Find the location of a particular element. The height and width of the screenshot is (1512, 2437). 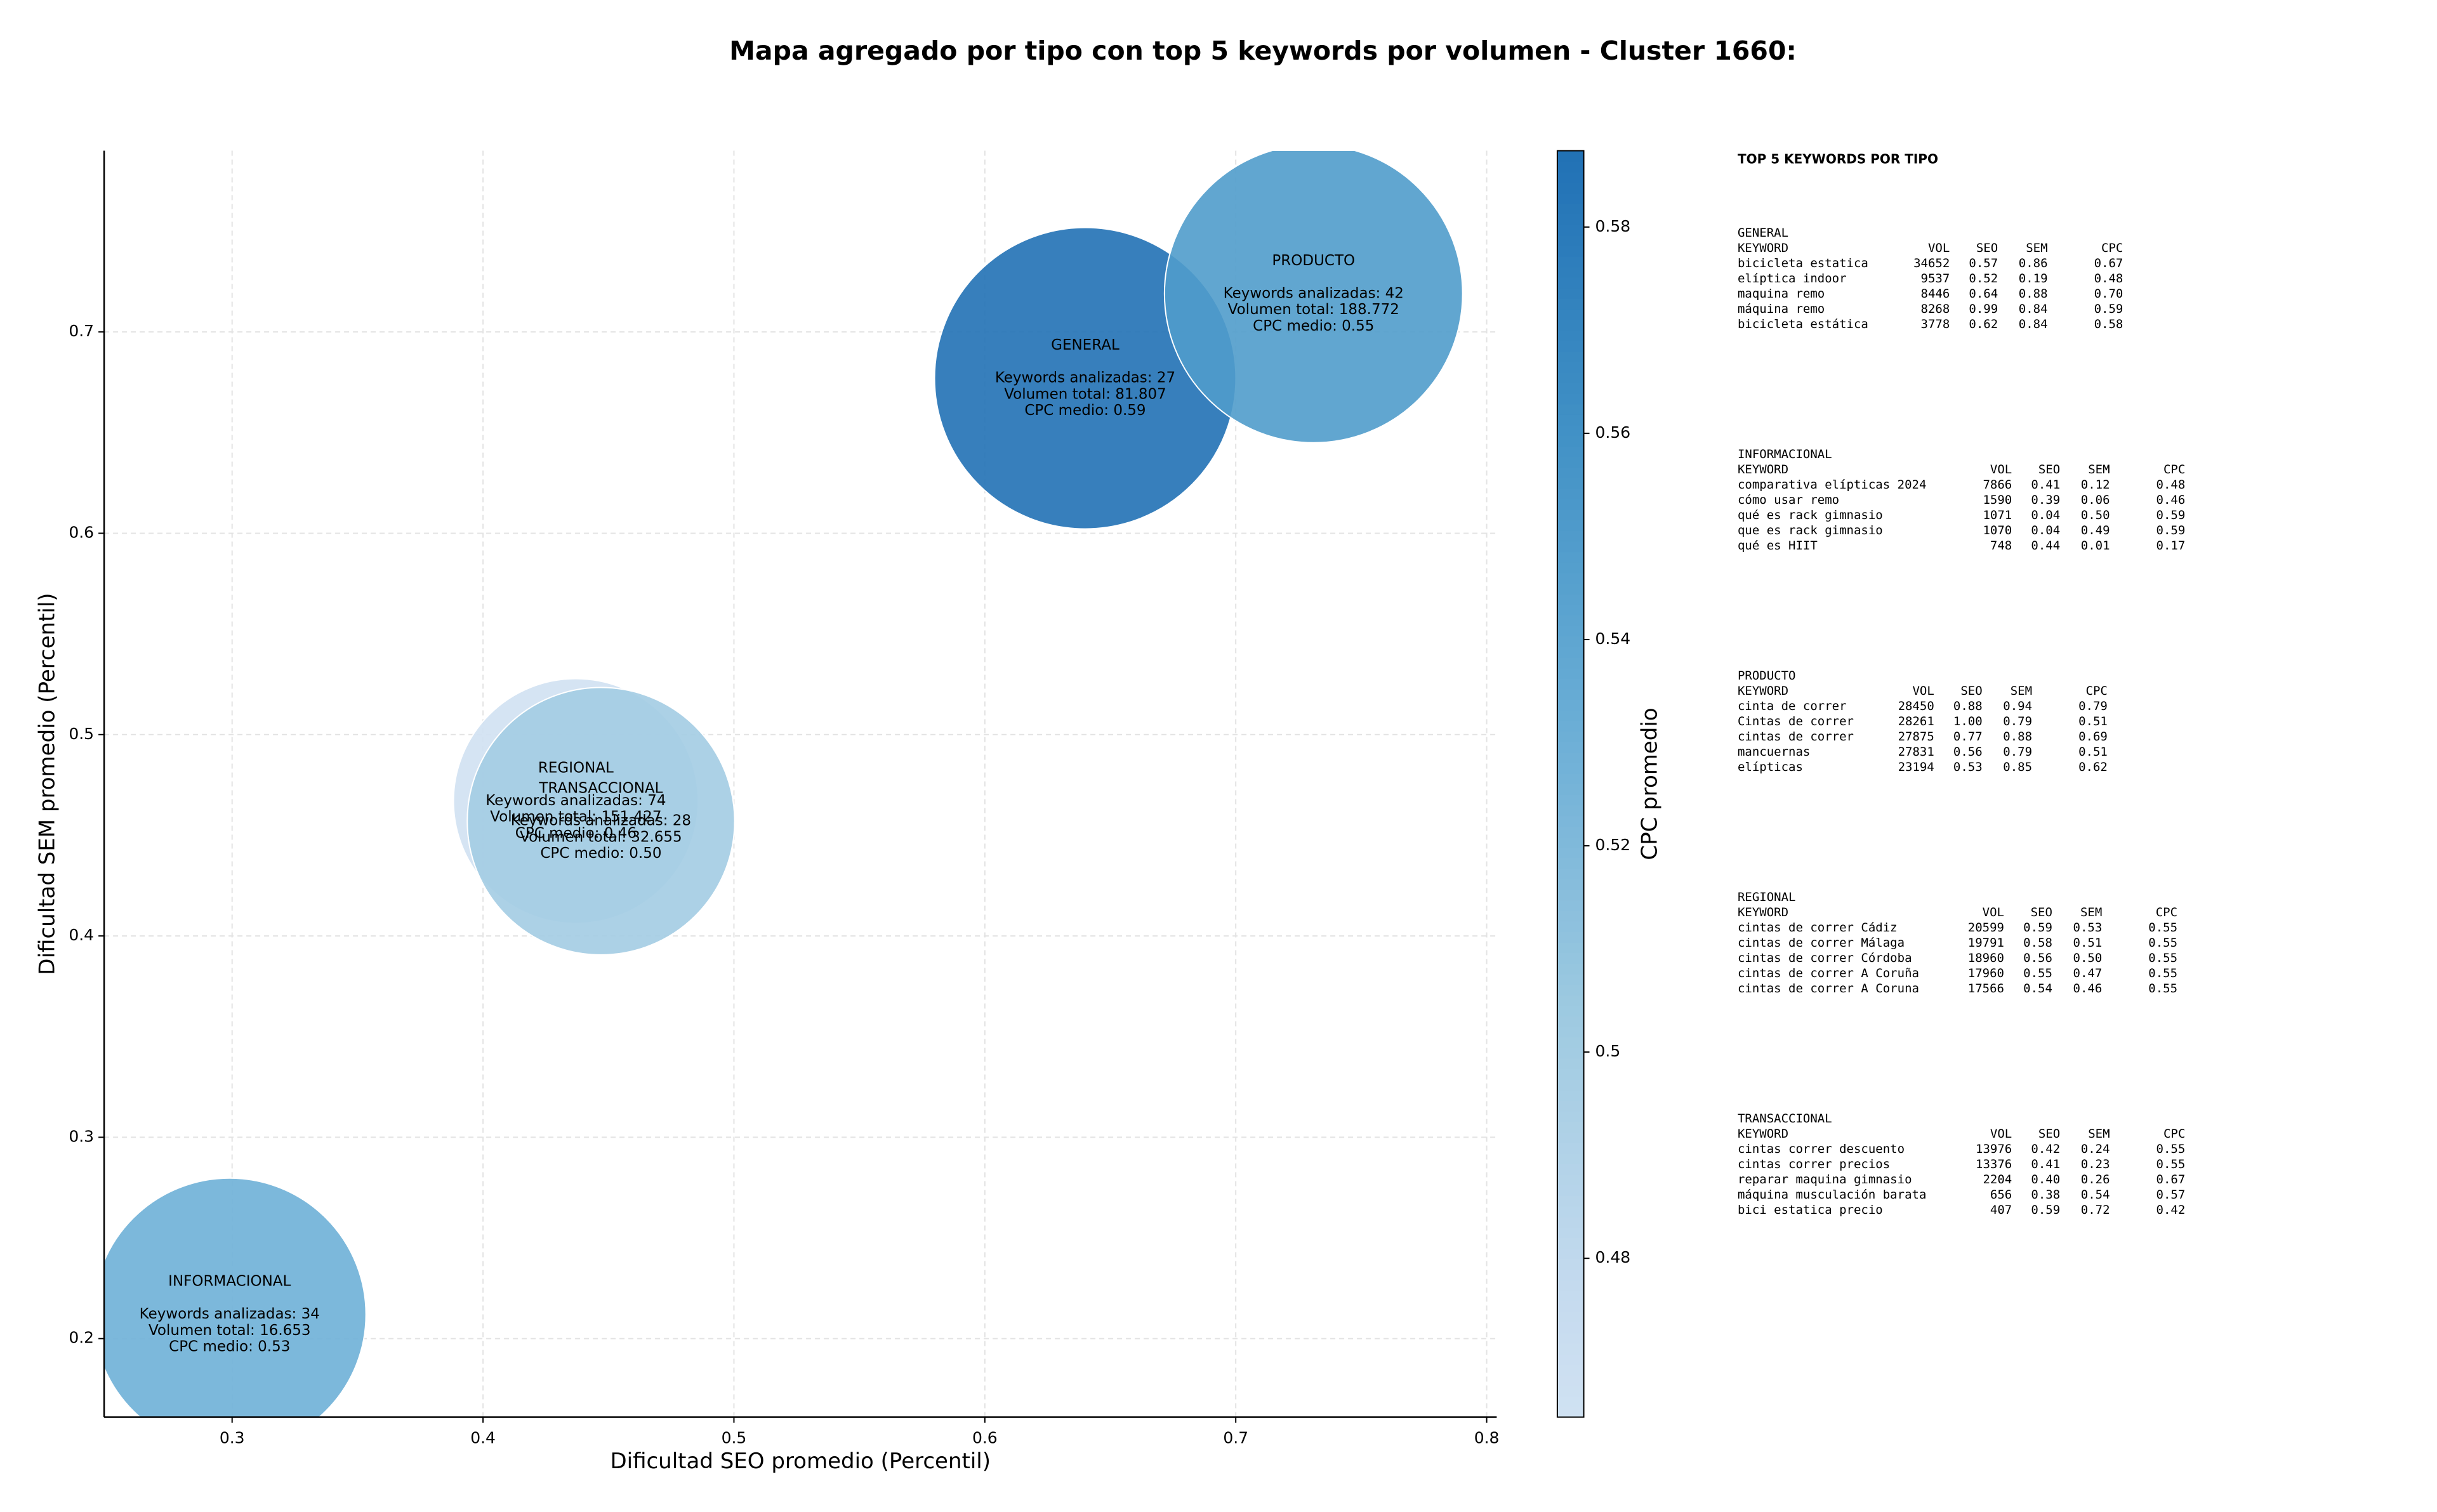

table-cell: qué es HIIT is located at coordinates (1778, 546).